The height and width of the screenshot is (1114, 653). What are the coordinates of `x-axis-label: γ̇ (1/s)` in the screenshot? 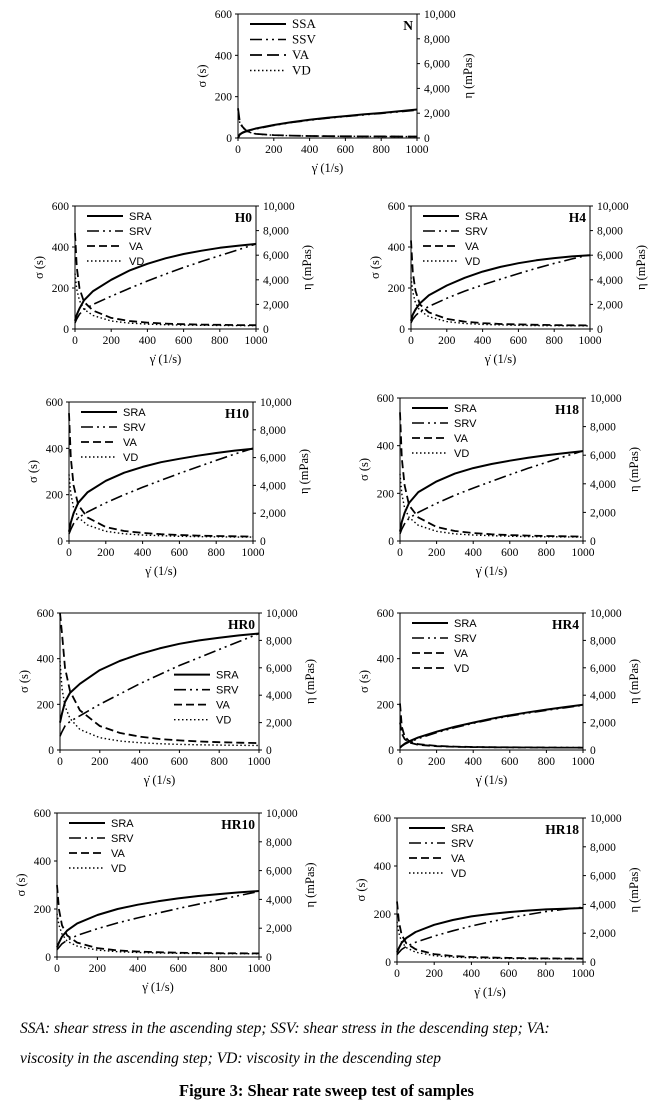 It's located at (489, 992).